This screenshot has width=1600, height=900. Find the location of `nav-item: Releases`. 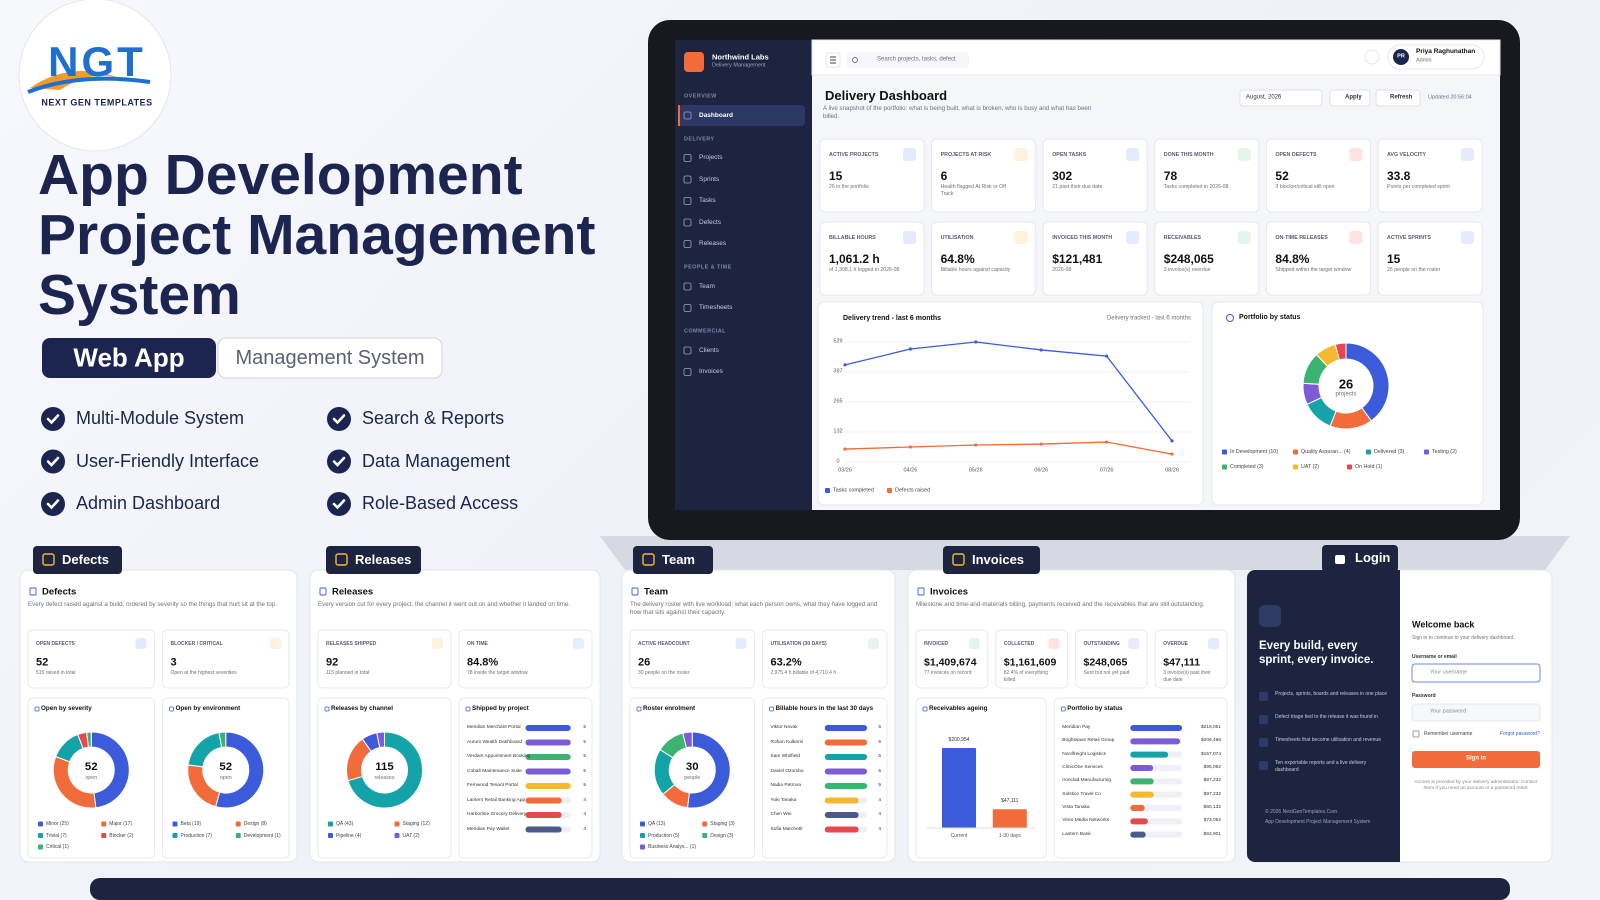

nav-item: Releases is located at coordinates (713, 244).